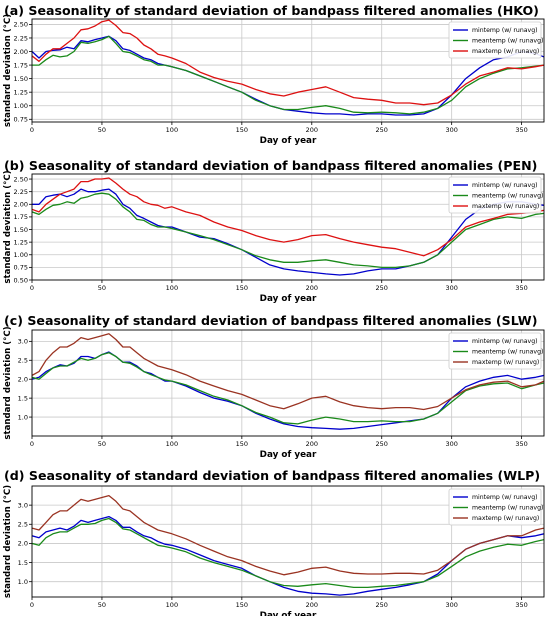 The image size is (550, 620). Describe the element at coordinates (21, 192) in the screenshot. I see `y-tick-label: 2.25` at that location.